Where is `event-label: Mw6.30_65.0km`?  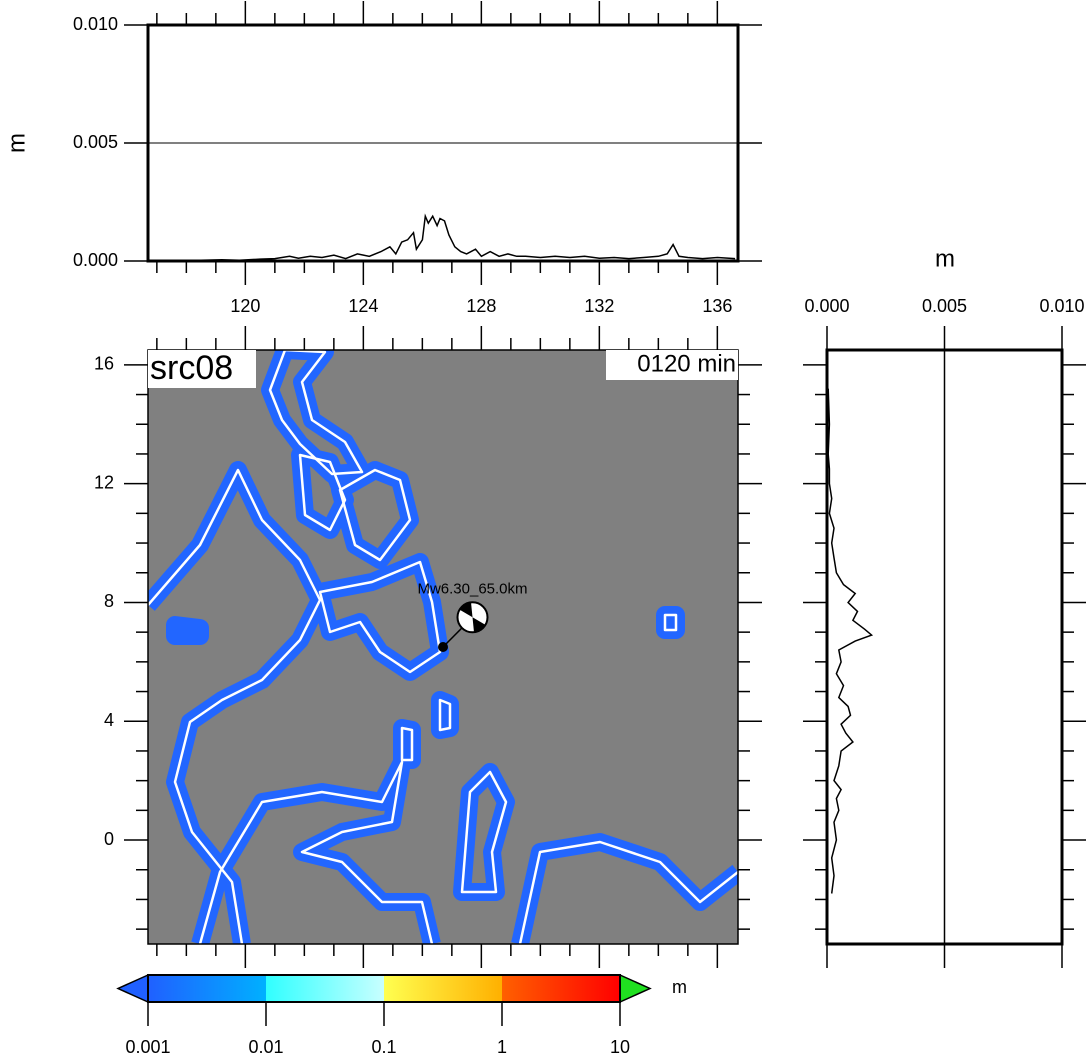
event-label: Mw6.30_65.0km is located at coordinates (472, 588).